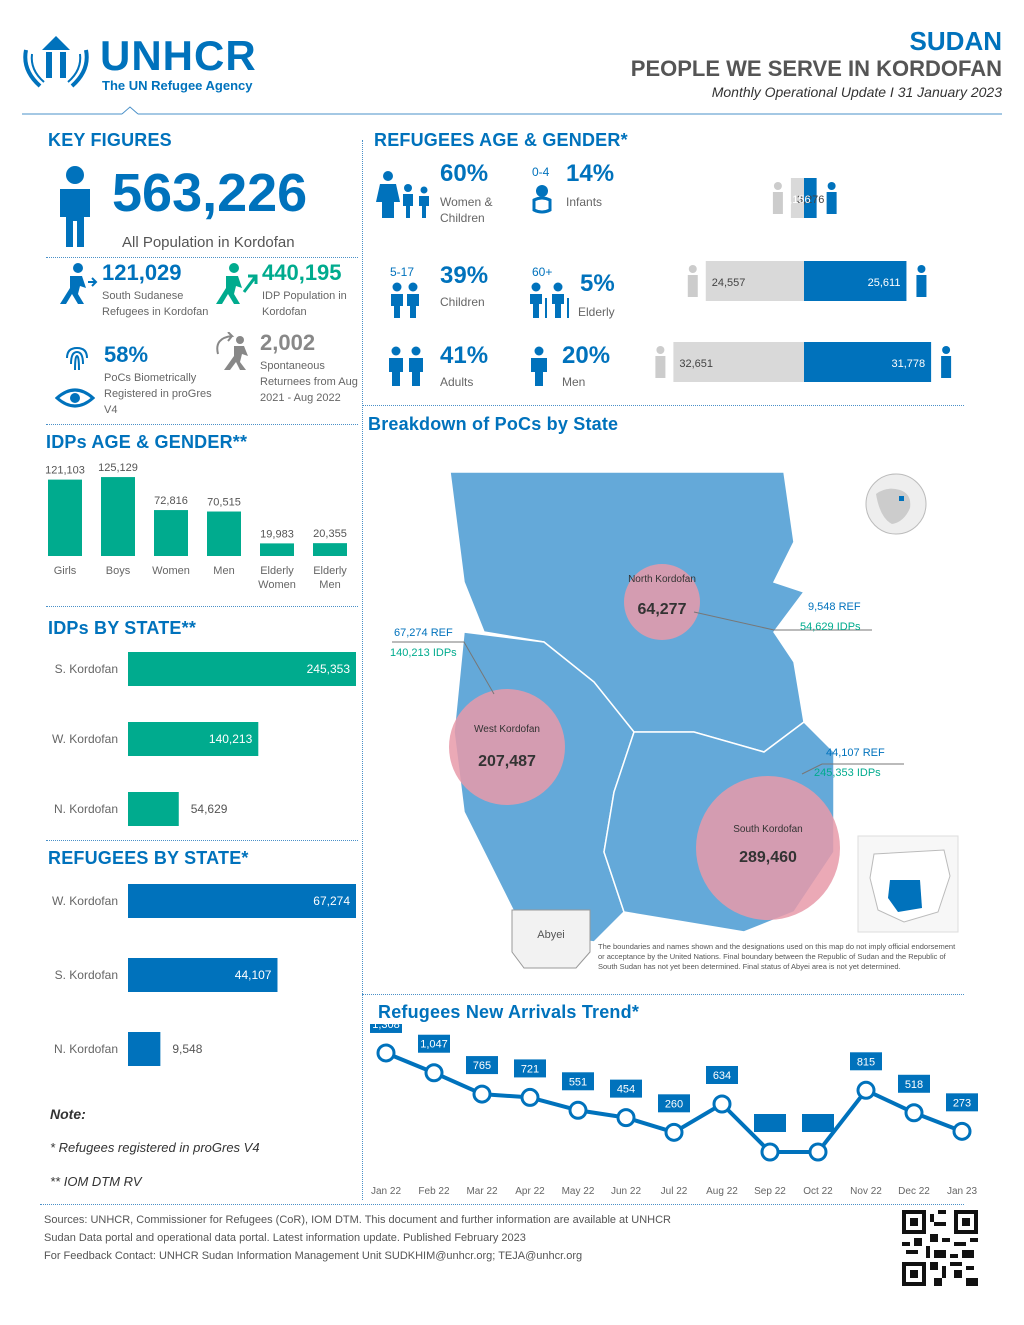 The width and height of the screenshot is (1024, 1325). I want to click on bar-category: S. Kordofan, so click(86, 975).